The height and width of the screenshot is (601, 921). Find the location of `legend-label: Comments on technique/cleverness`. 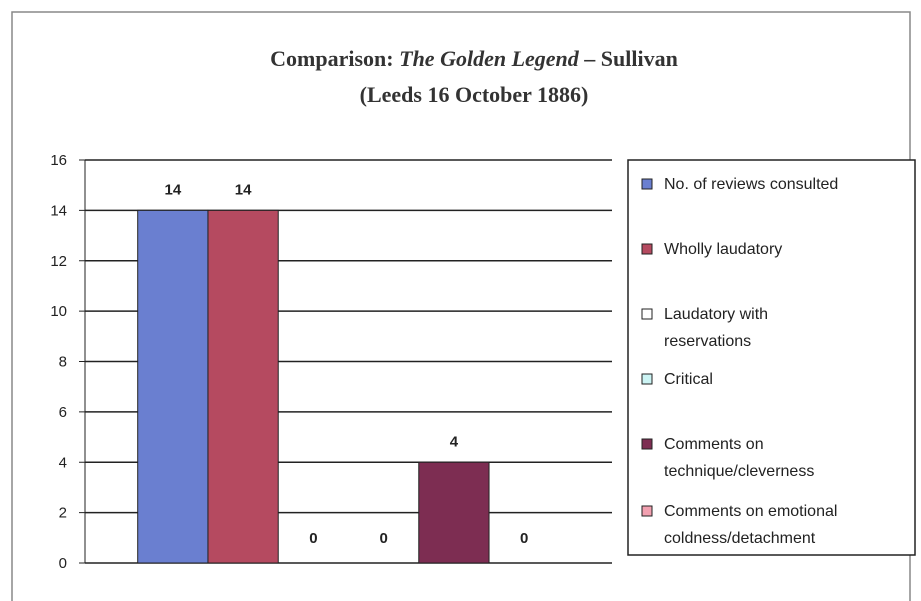

legend-label: Comments on technique/cleverness is located at coordinates (739, 458).